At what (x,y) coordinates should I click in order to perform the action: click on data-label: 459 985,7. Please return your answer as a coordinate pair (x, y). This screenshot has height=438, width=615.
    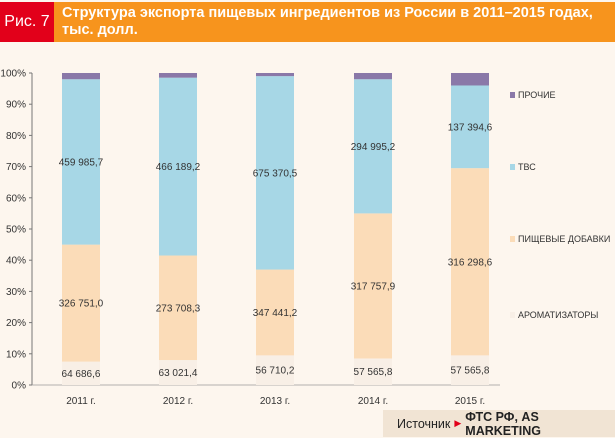
    Looking at the image, I should click on (81, 162).